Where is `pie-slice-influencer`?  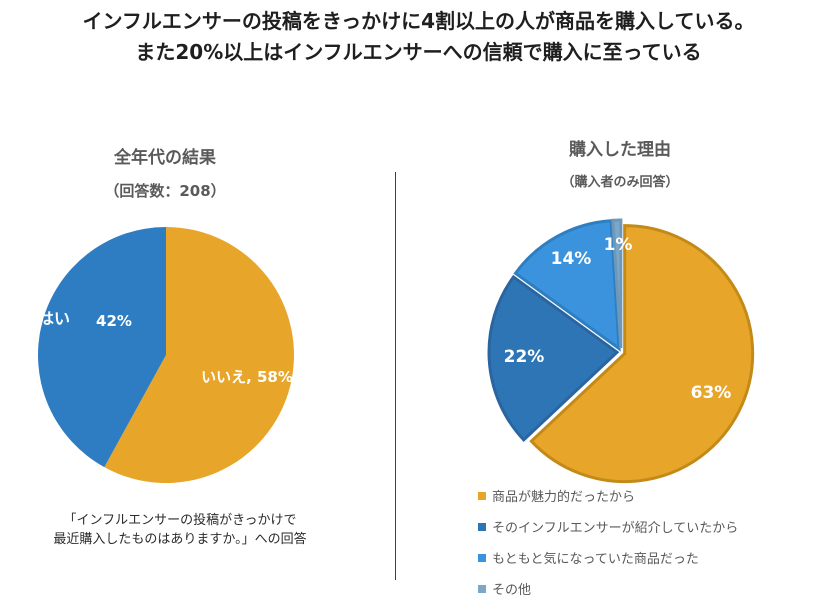
pie-slice-influencer is located at coordinates (553, 358).